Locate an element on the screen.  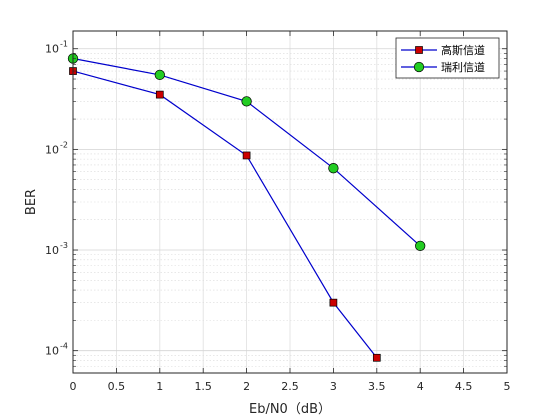
x-tick-label: 0 is located at coordinates (73, 386).